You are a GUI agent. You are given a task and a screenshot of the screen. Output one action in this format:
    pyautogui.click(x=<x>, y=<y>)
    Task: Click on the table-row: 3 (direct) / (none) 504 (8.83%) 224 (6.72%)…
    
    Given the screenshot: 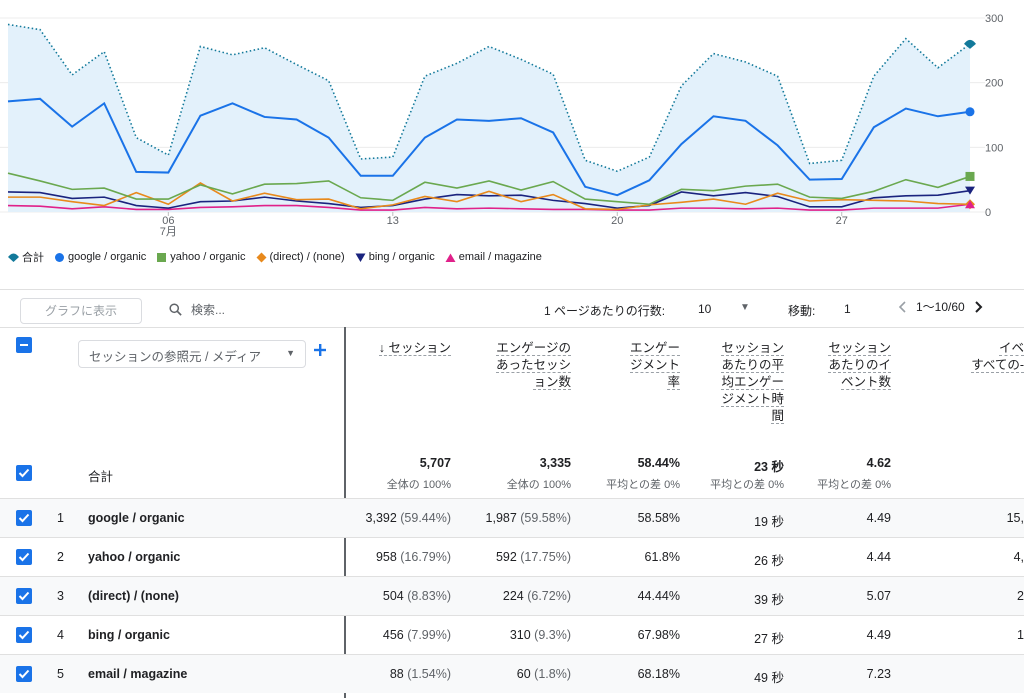 What is the action you would take?
    pyautogui.click(x=512, y=595)
    